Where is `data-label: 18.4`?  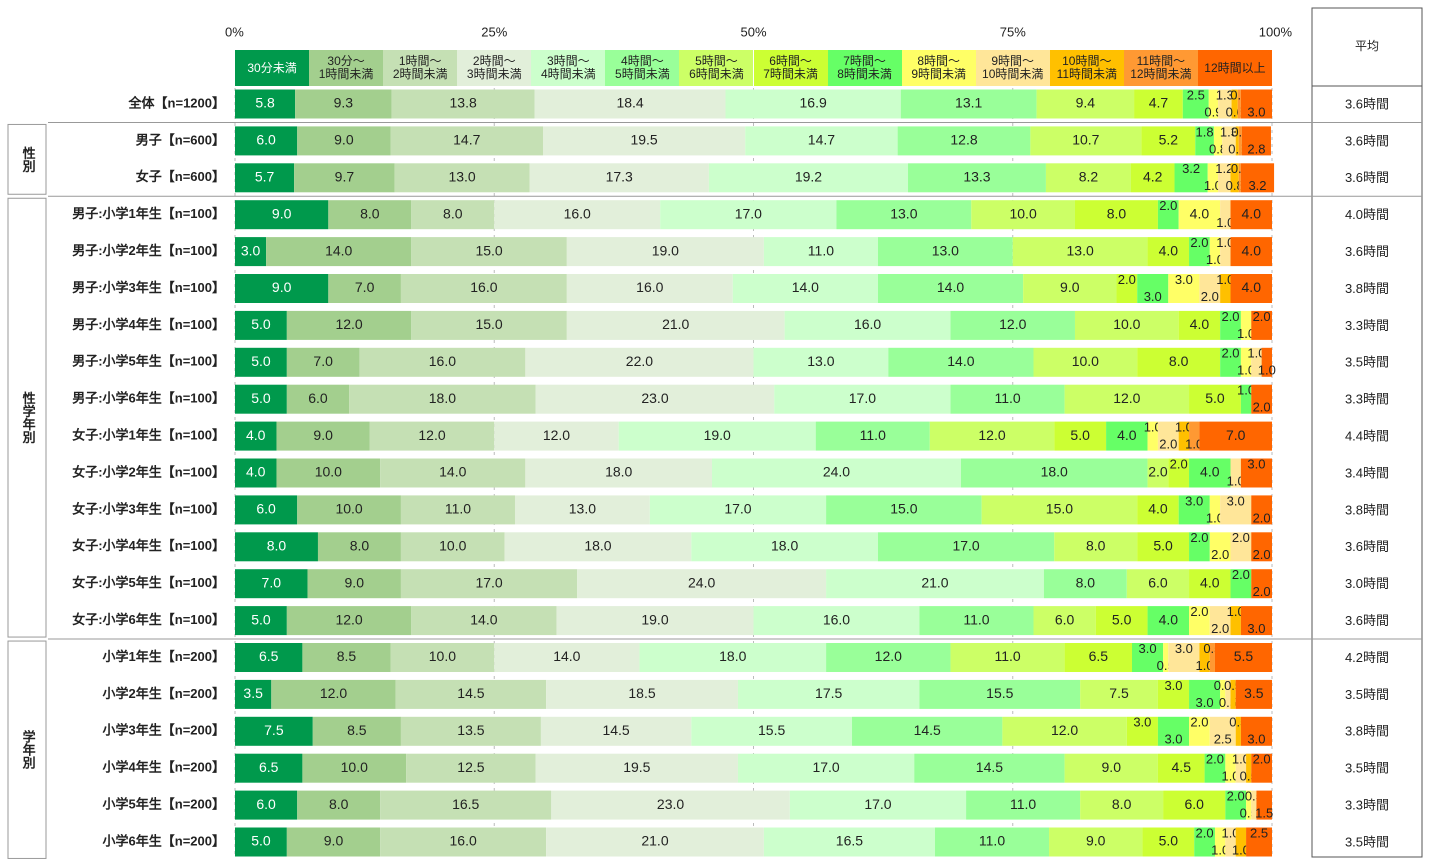
data-label: 18.4 is located at coordinates (629, 103).